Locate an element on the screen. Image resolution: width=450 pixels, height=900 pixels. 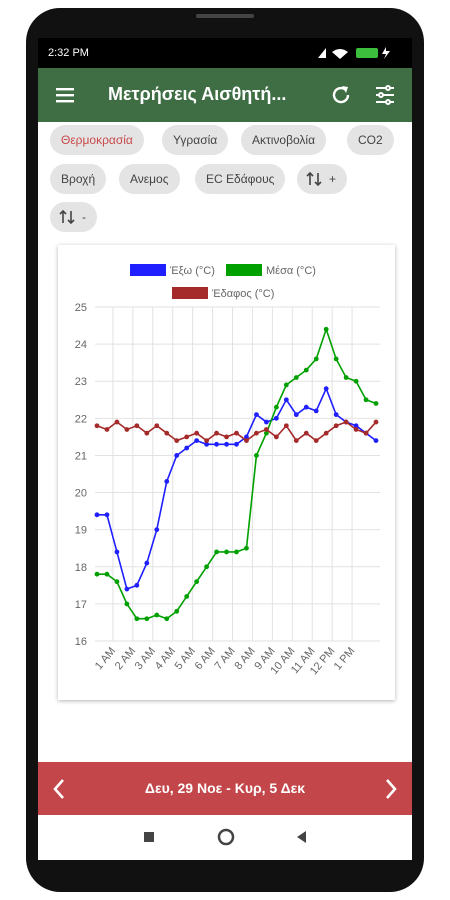
x-tick-label: 8 AM is located at coordinates (244, 658).